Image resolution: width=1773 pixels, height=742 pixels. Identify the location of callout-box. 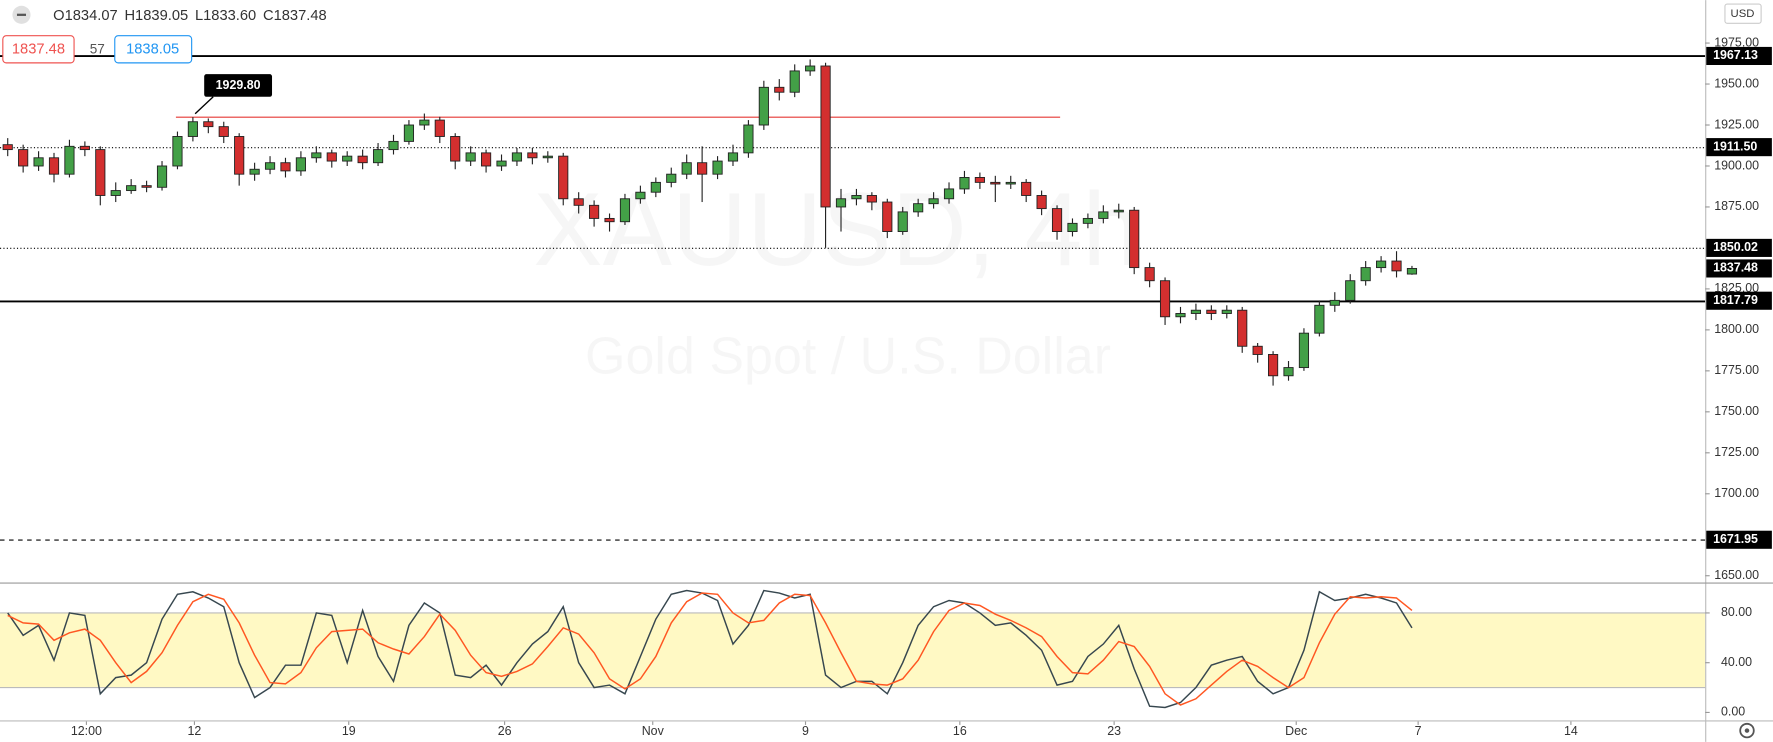
(238, 85).